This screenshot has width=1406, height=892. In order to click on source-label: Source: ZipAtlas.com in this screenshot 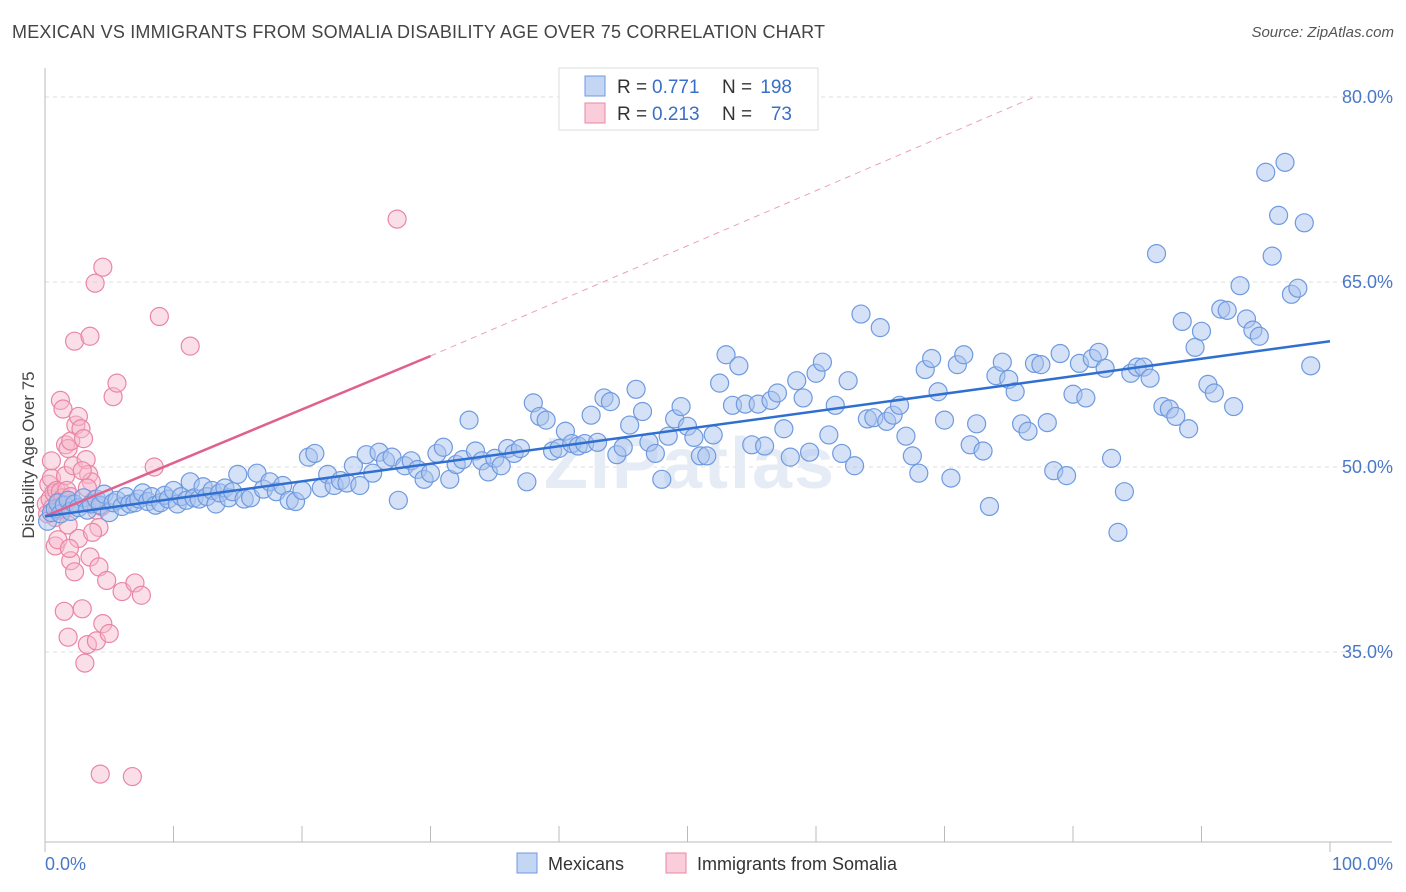, I will do `click(1322, 32)`.